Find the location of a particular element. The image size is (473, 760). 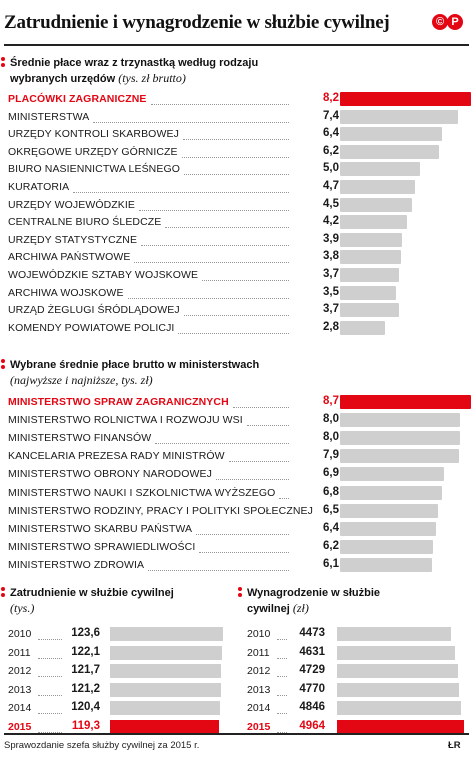

year-label: 2013 is located at coordinates (259, 689).